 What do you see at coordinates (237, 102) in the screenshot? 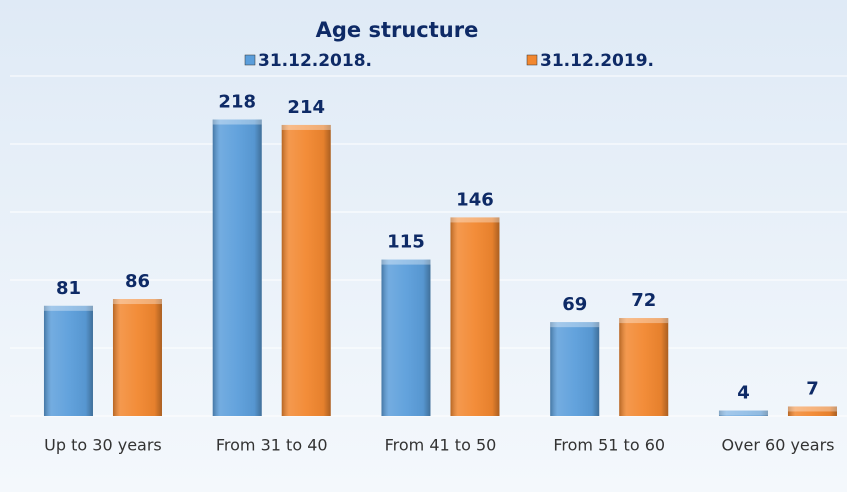
I see `data-label: 218` at bounding box center [237, 102].